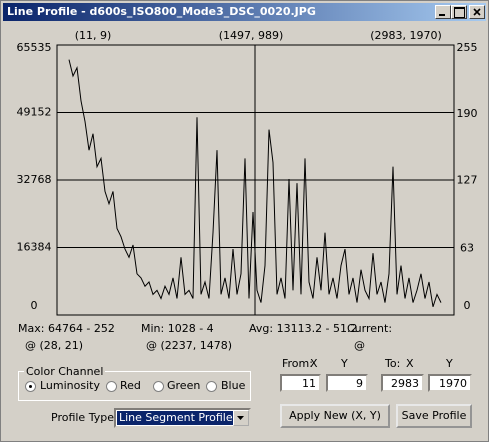 Image resolution: width=489 pixels, height=442 pixels. I want to click on profile-type-select: Line Segment Profile, so click(182, 418).